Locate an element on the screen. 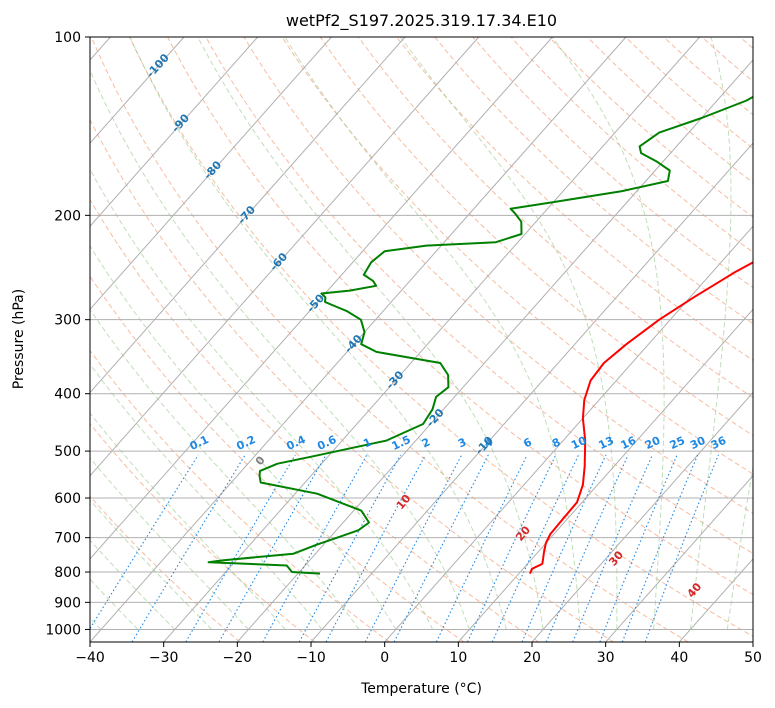 The height and width of the screenshot is (708, 775). x-tick-label: 0 is located at coordinates (384, 658).